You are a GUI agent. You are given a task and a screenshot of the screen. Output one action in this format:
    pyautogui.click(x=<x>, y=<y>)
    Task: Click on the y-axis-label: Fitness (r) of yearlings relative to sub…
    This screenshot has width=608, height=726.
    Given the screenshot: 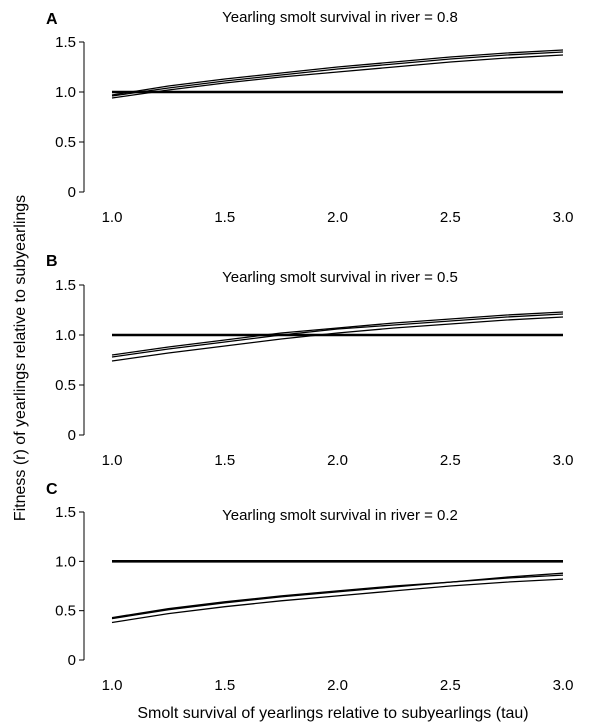 What is the action you would take?
    pyautogui.click(x=20, y=358)
    